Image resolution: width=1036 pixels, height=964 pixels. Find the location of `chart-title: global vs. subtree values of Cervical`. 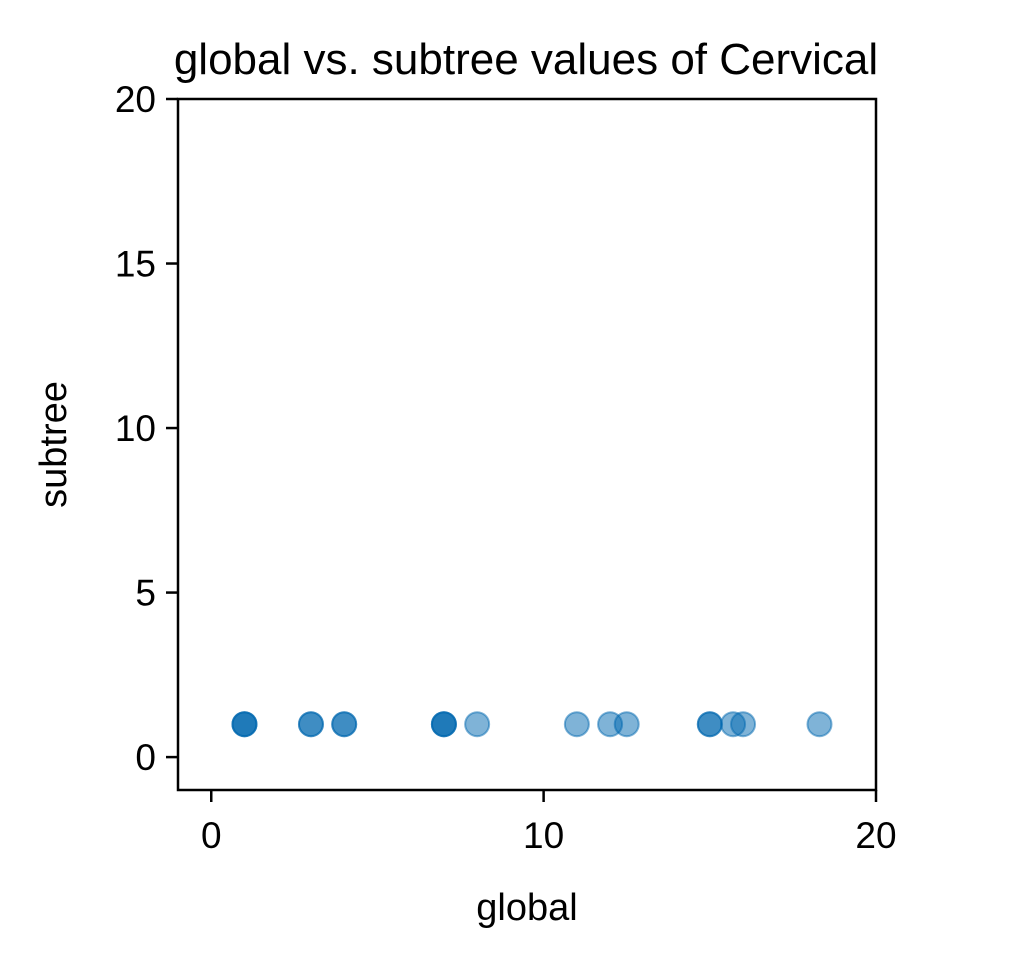

chart-title: global vs. subtree values of Cervical is located at coordinates (526, 59).